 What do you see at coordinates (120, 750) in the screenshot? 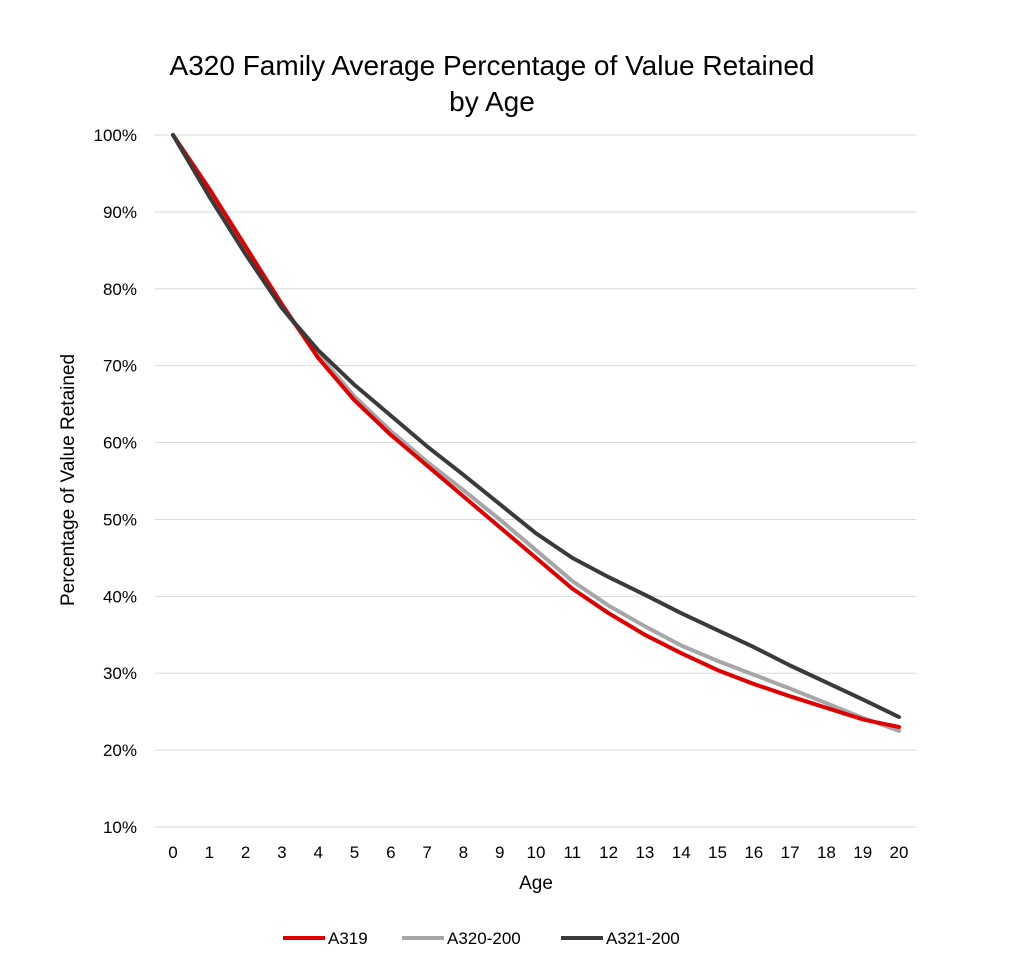
I see `y-tick-label: 20%` at bounding box center [120, 750].